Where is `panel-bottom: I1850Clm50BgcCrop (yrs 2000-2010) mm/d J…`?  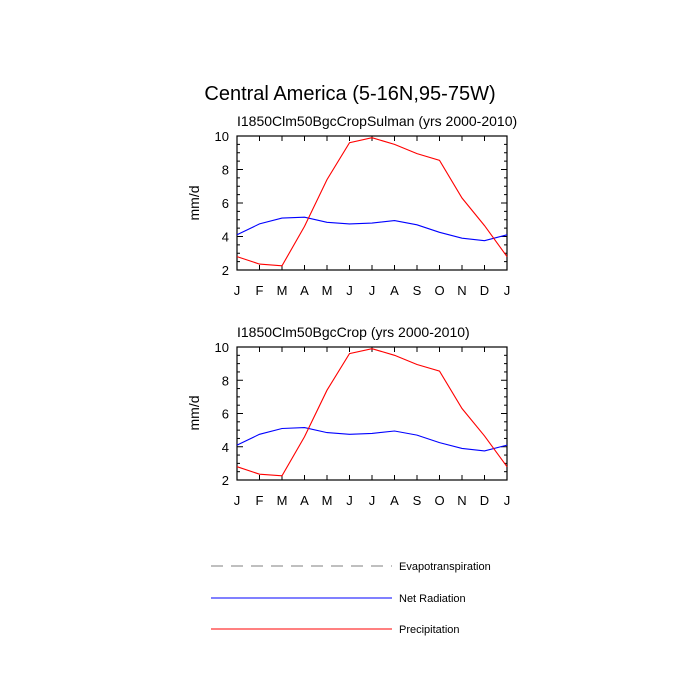
panel-bottom: I1850Clm50BgcCrop (yrs 2000-2010) mm/d J… is located at coordinates (348, 416).